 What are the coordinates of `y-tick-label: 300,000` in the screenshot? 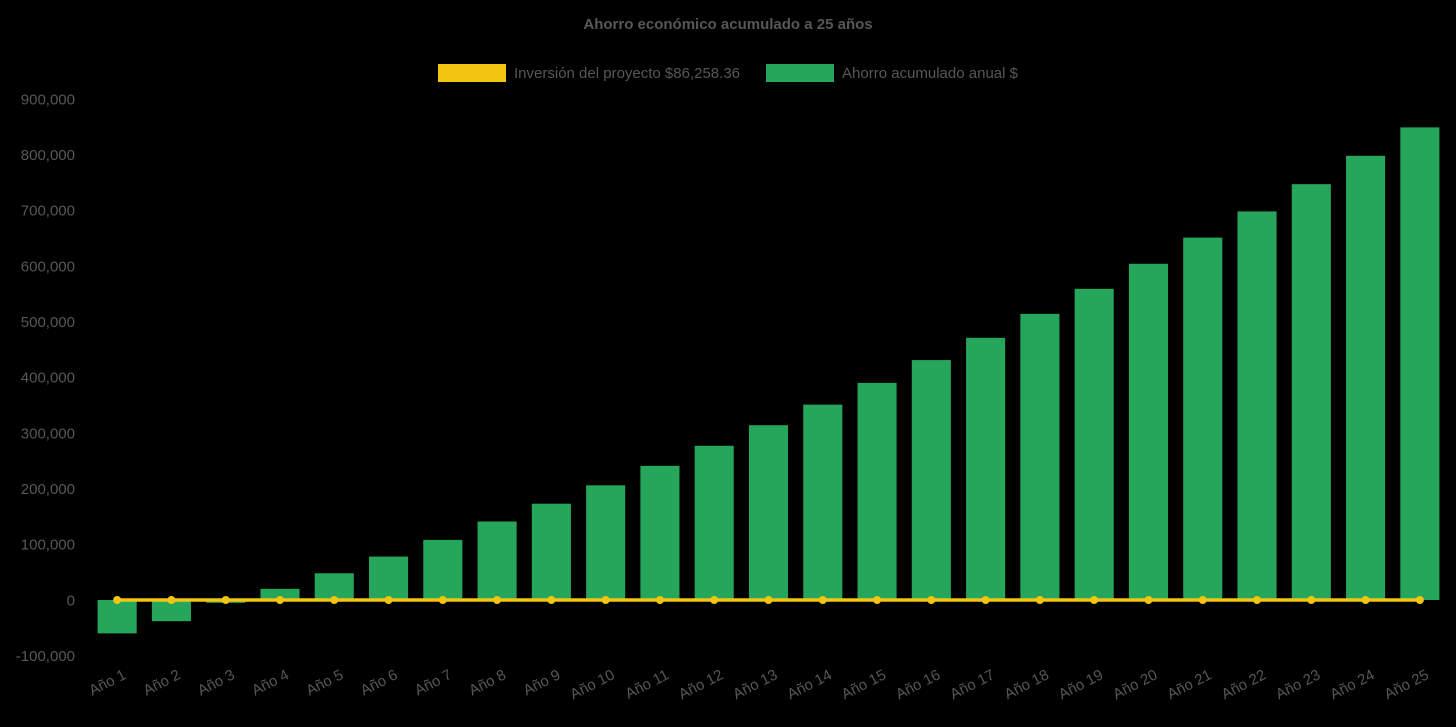 It's located at (48, 433).